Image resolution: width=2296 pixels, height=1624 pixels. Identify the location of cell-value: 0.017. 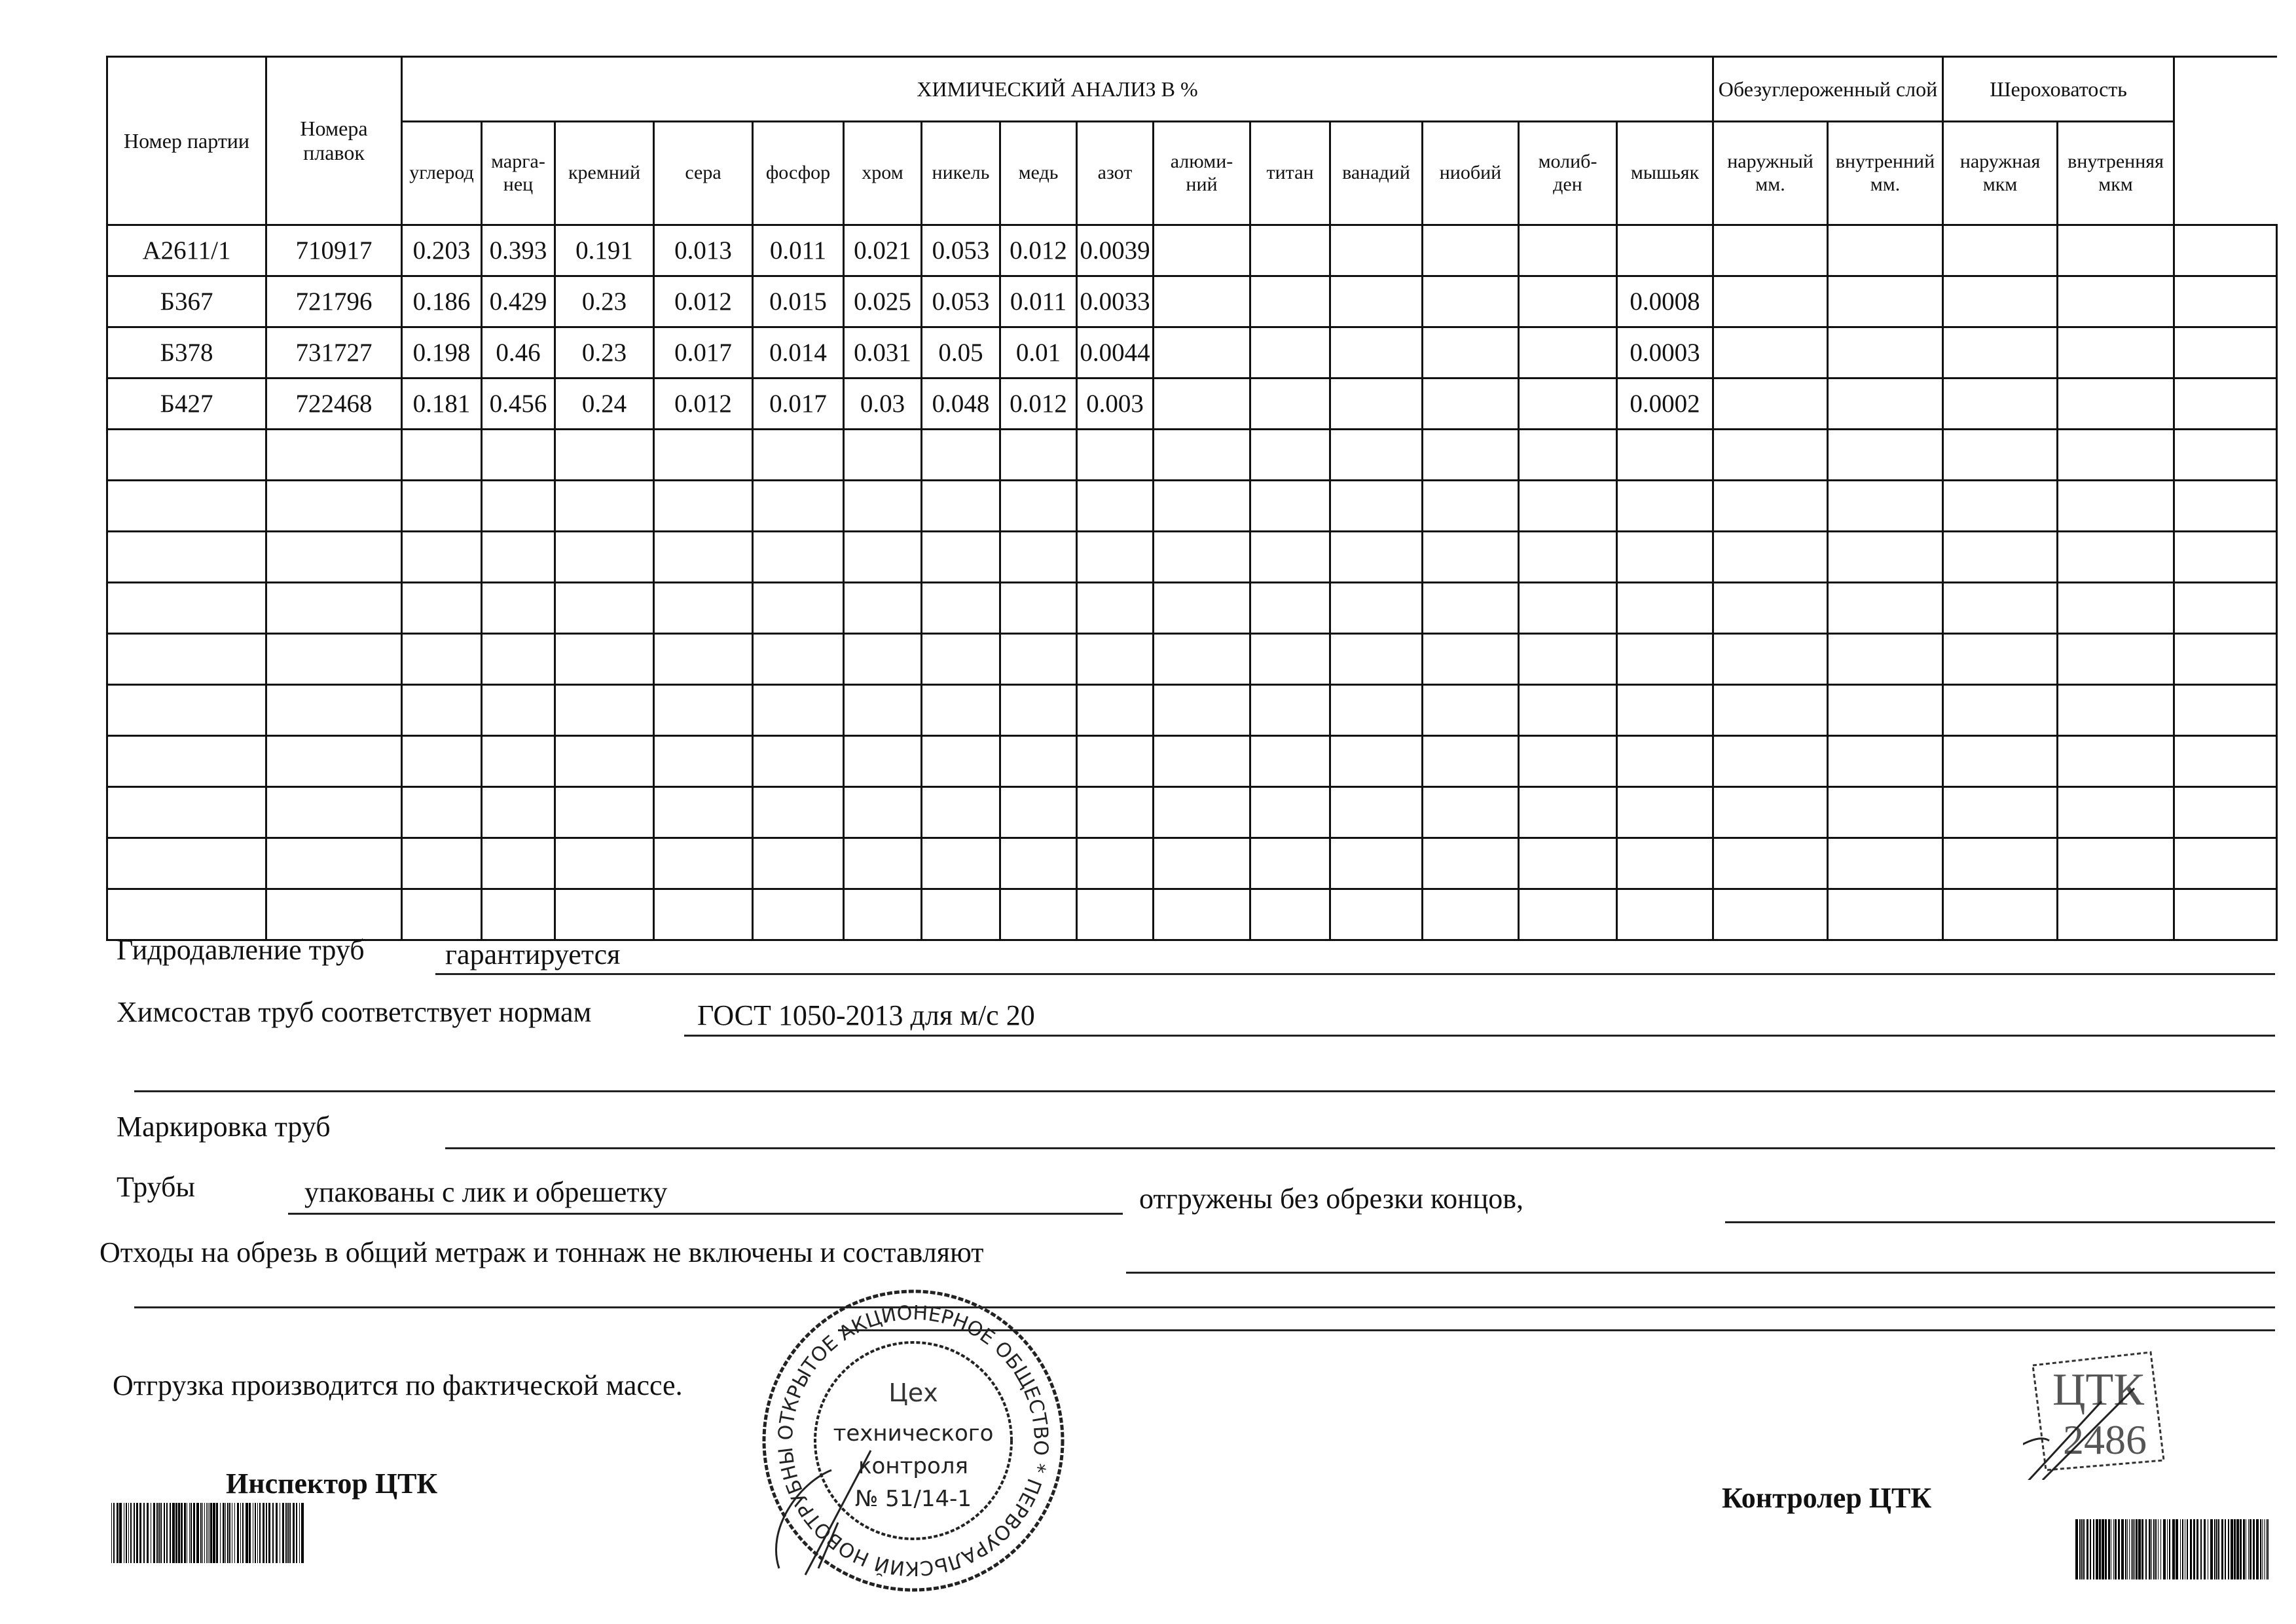
(703, 352).